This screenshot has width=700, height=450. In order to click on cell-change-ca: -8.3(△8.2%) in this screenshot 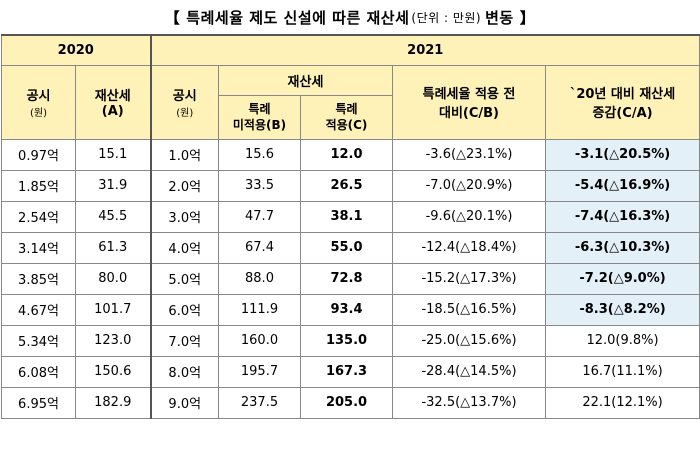, I will do `click(622, 309)`.